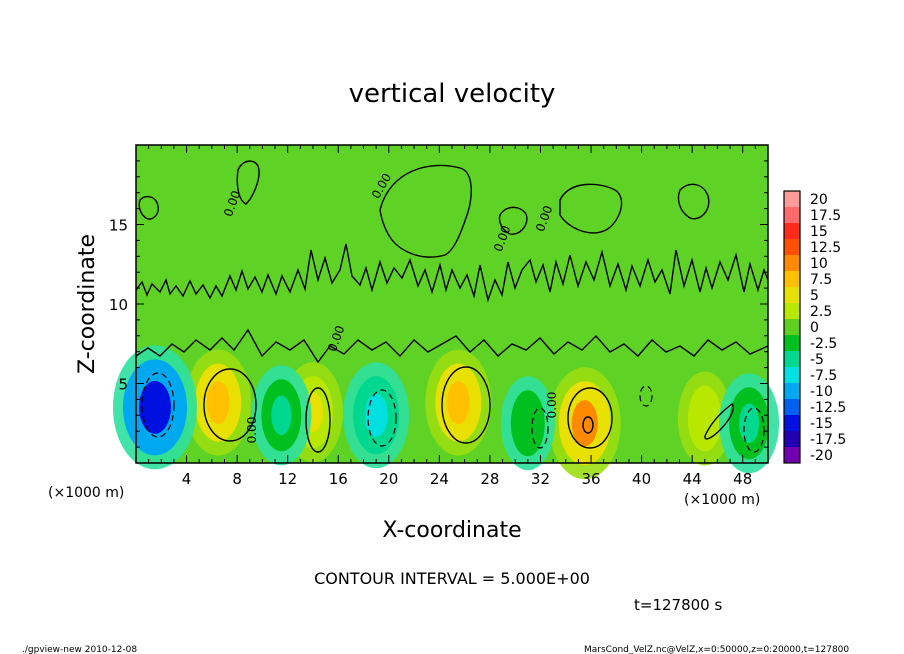 The height and width of the screenshot is (654, 904). Describe the element at coordinates (439, 479) in the screenshot. I see `x-tick-label: 24` at that location.